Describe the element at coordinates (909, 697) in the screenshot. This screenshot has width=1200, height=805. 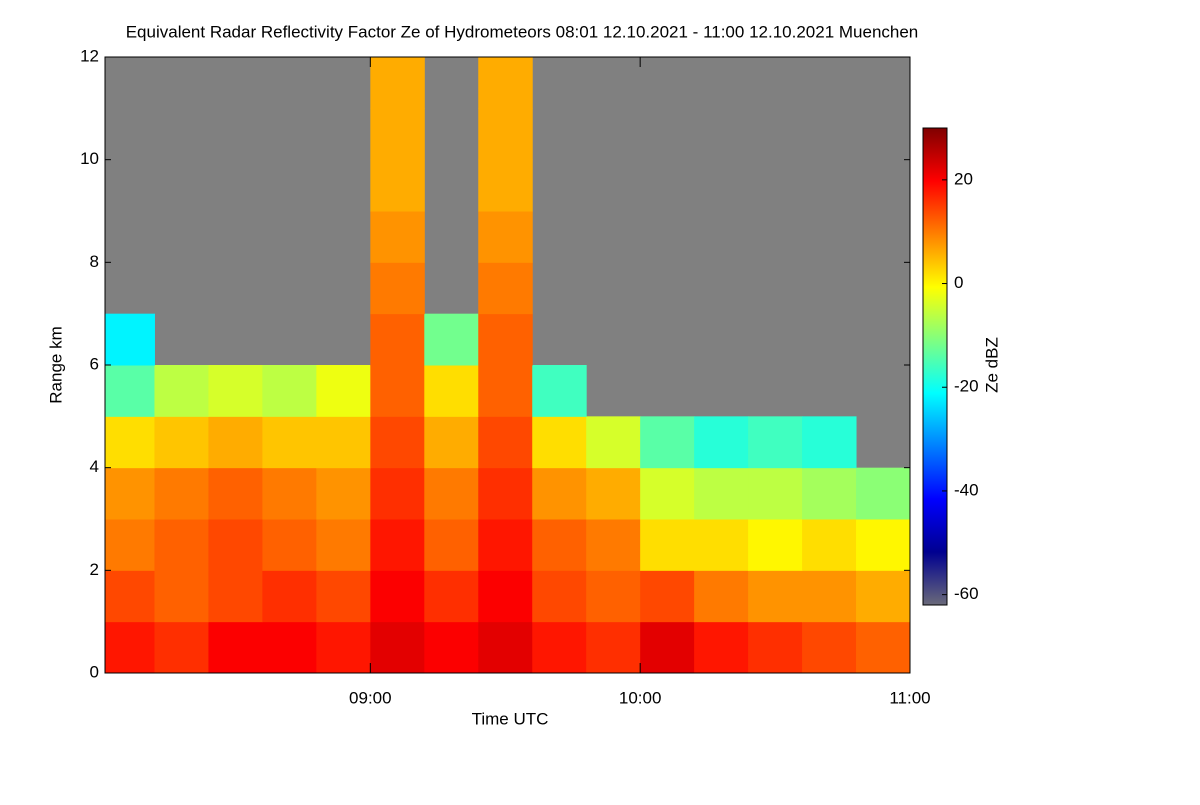
I see `x-tick-label: 11:00` at that location.